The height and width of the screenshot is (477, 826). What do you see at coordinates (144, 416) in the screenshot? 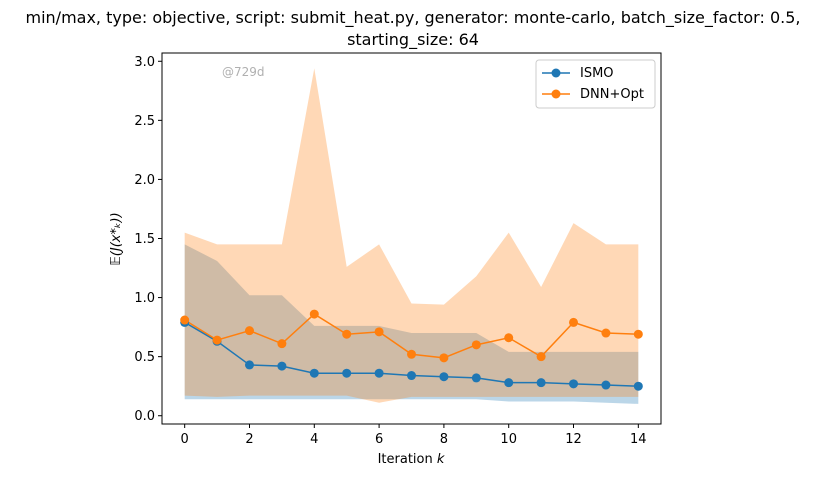
I see `y-tick-label: 0.0` at bounding box center [144, 416].